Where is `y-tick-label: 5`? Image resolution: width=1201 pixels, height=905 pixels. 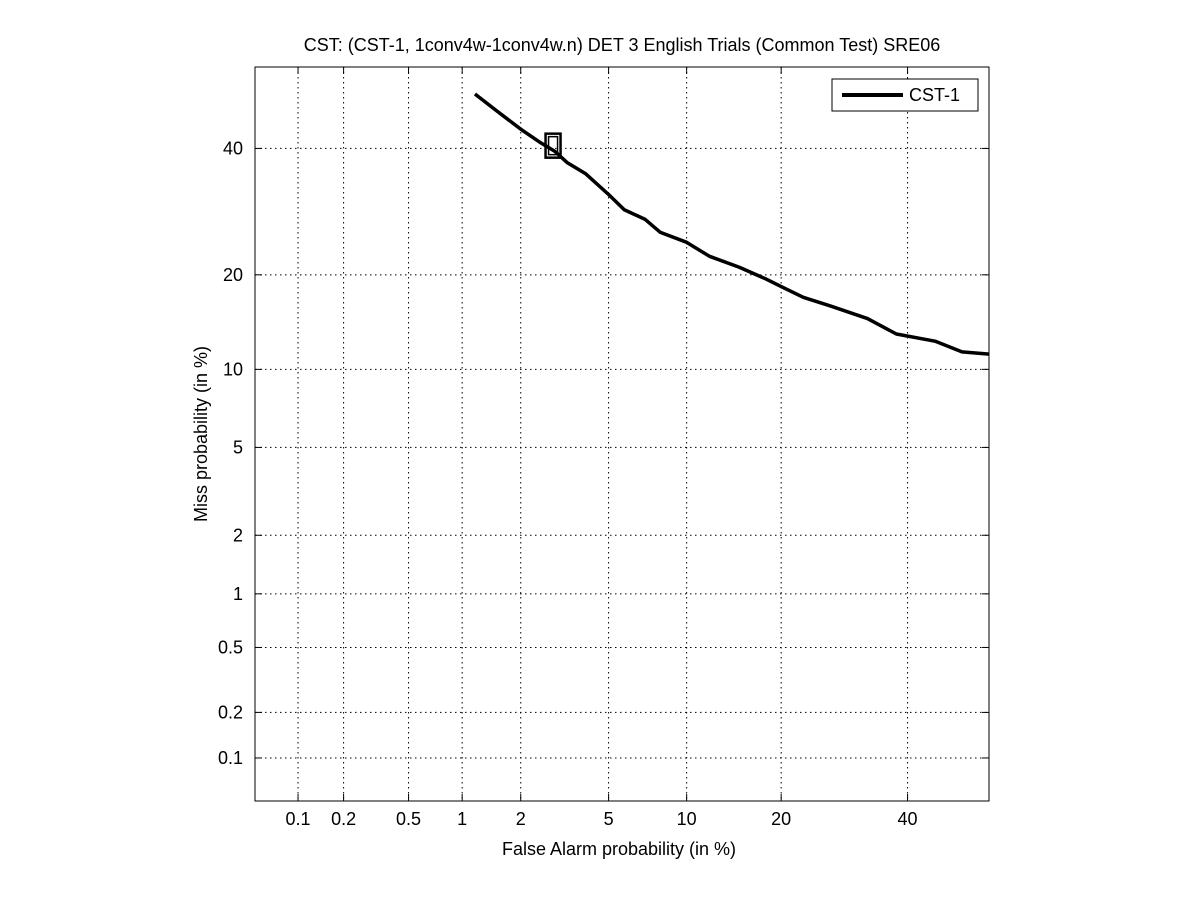 y-tick-label: 5 is located at coordinates (238, 447).